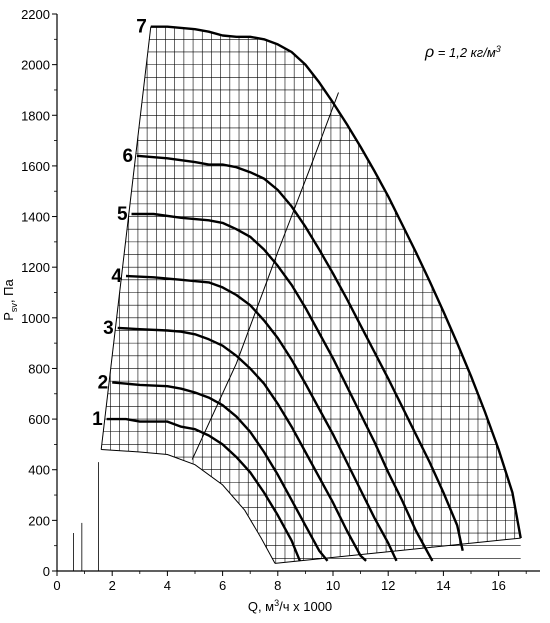 This screenshot has width=550, height=623. I want to click on y-tick-label-2200: 2200, so click(35, 14).